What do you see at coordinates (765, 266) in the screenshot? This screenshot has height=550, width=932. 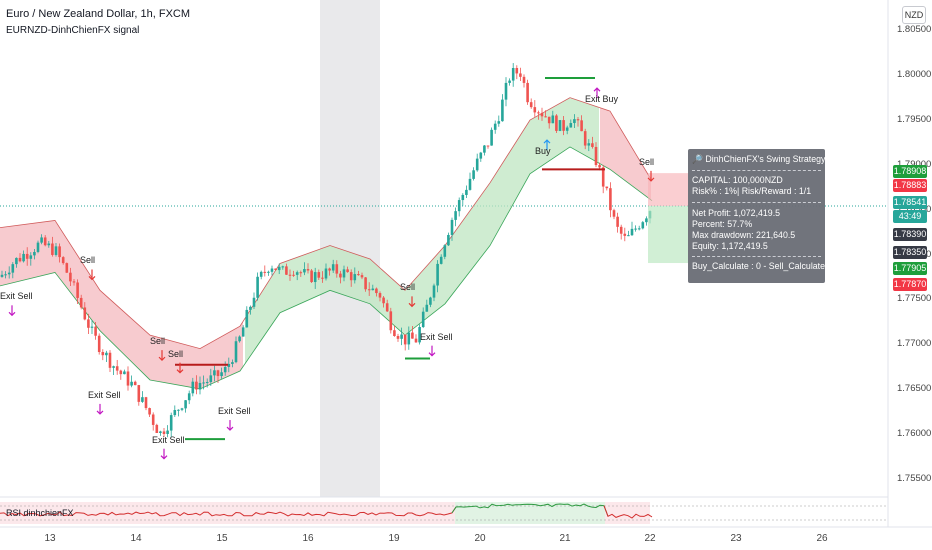 I see `panel-calculate: Buy_Calculate : 0 - Sell_Calculate : 1` at bounding box center [765, 266].